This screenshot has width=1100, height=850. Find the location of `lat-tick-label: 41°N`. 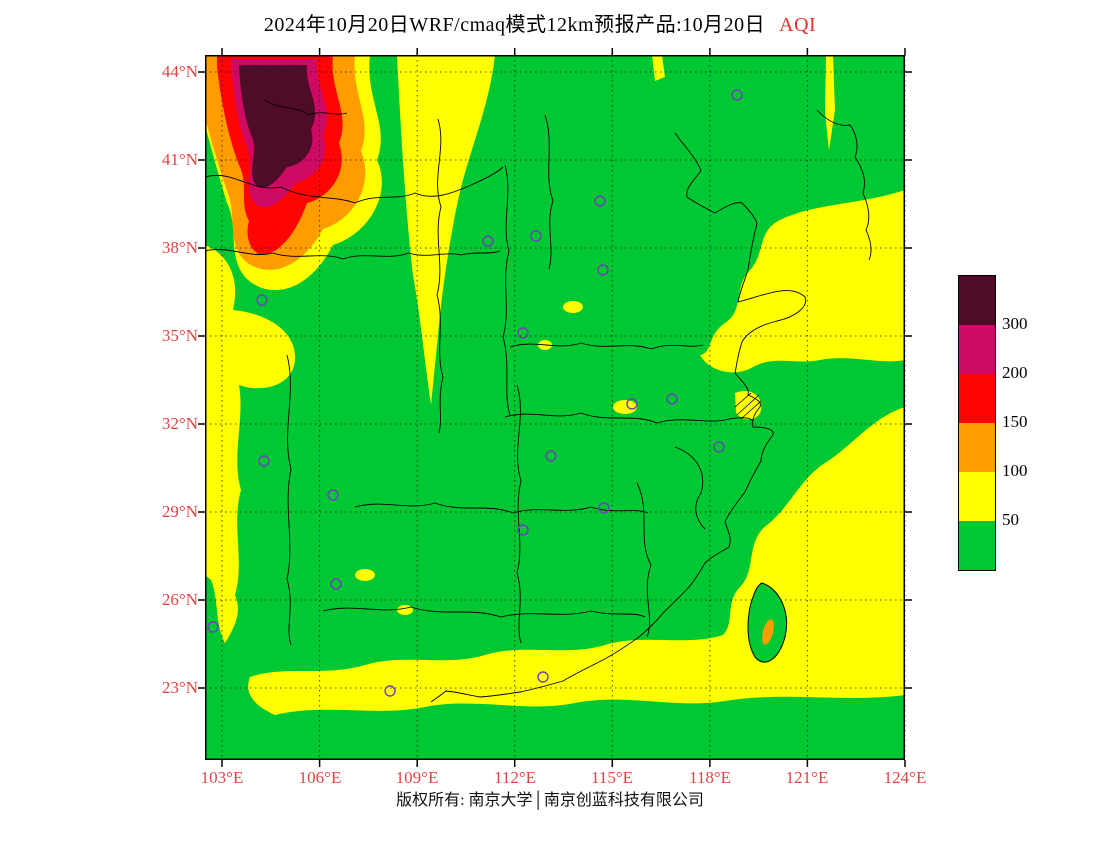

lat-tick-label: 41°N is located at coordinates (179, 159).